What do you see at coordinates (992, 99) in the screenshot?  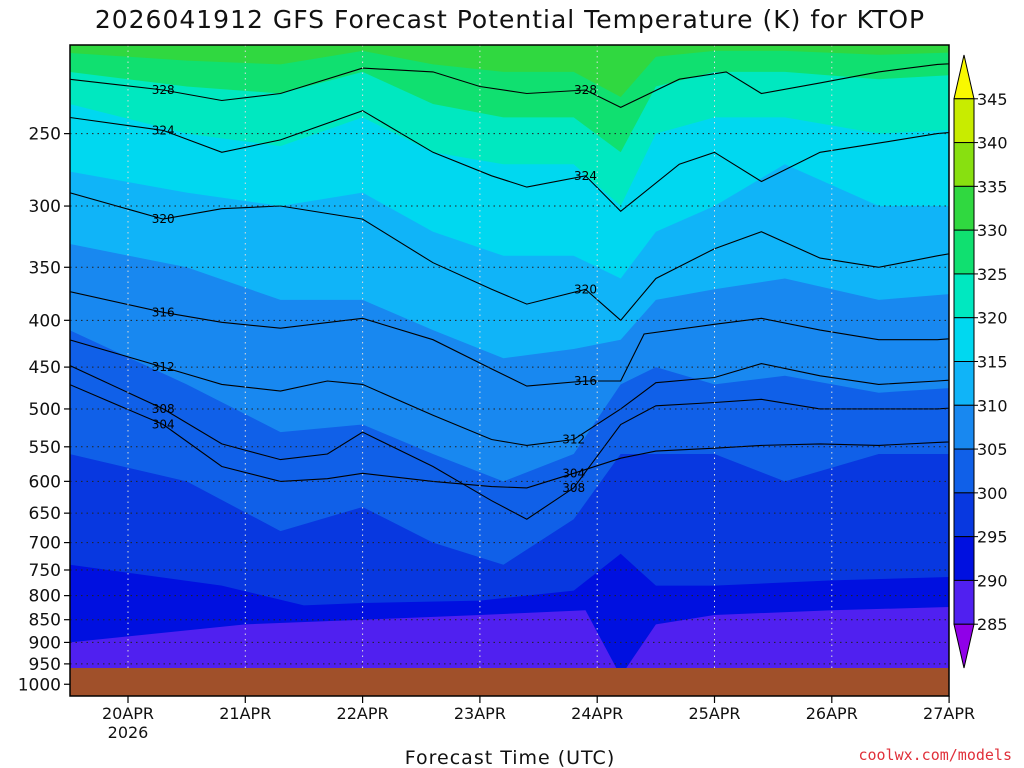 I see `colorbar-tick-label: 345` at bounding box center [992, 99].